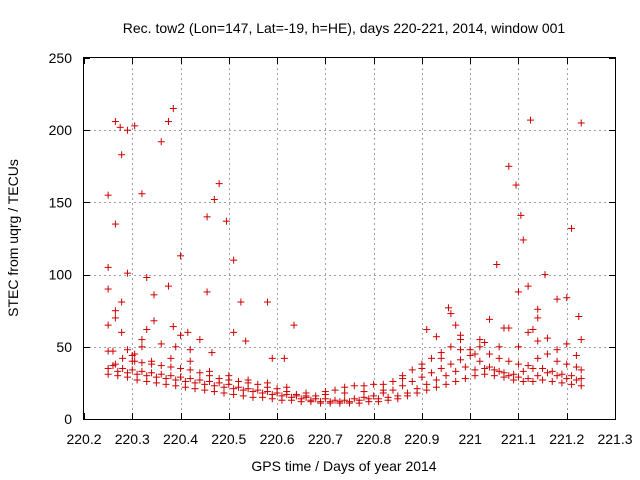  What do you see at coordinates (180, 439) in the screenshot?
I see `x-tick-label: 220.4` at bounding box center [180, 439].